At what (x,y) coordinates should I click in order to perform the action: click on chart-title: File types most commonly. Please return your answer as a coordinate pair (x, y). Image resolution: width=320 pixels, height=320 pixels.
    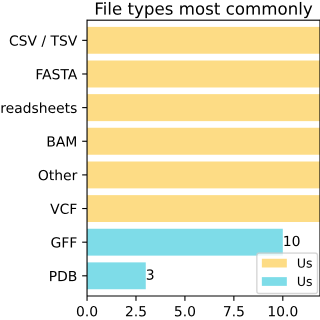
    Looking at the image, I should click on (204, 10).